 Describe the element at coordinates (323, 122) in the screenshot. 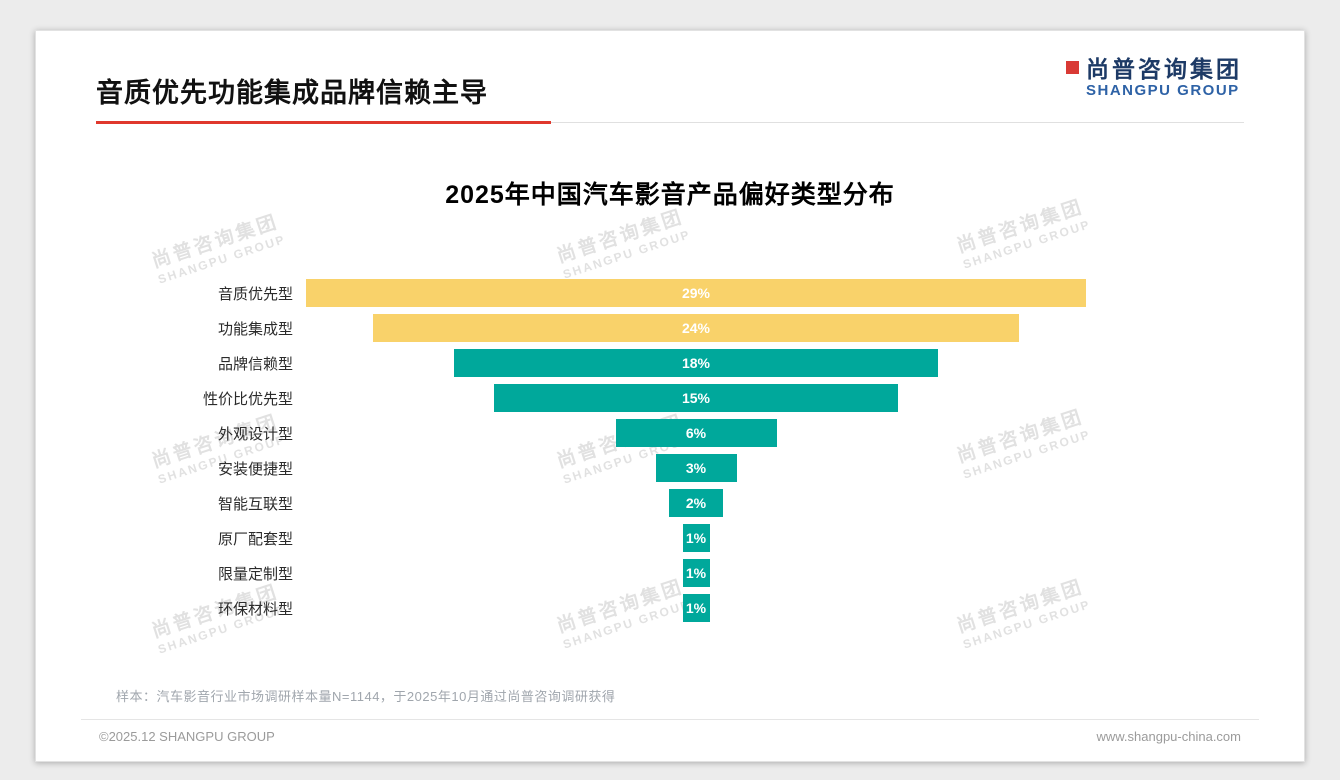

I see `title-underline-accent` at that location.